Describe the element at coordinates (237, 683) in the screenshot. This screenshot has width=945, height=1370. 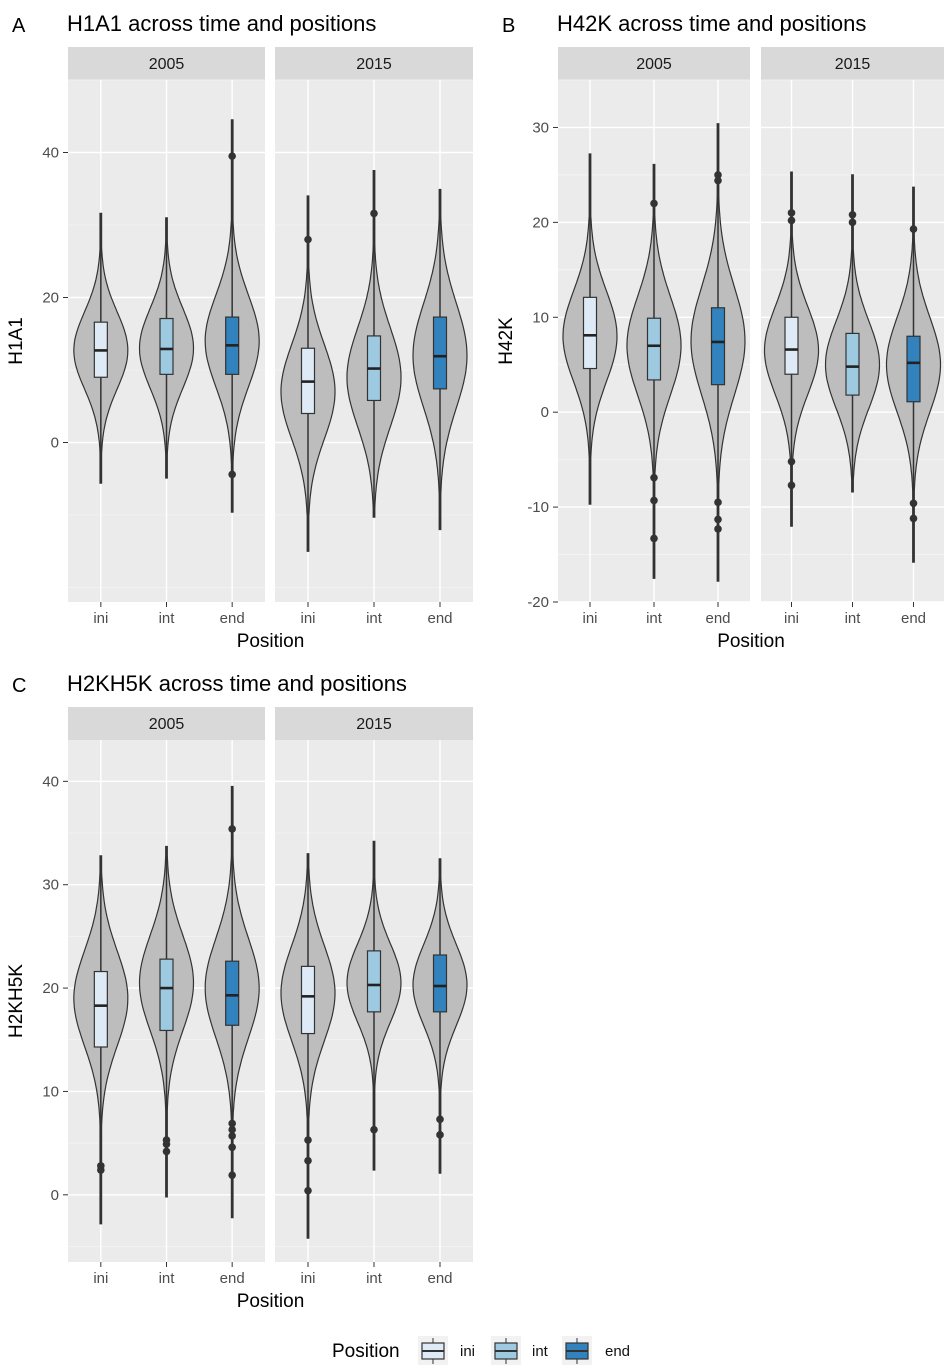
I see `chart-title: H2KH5K across time and positions` at that location.